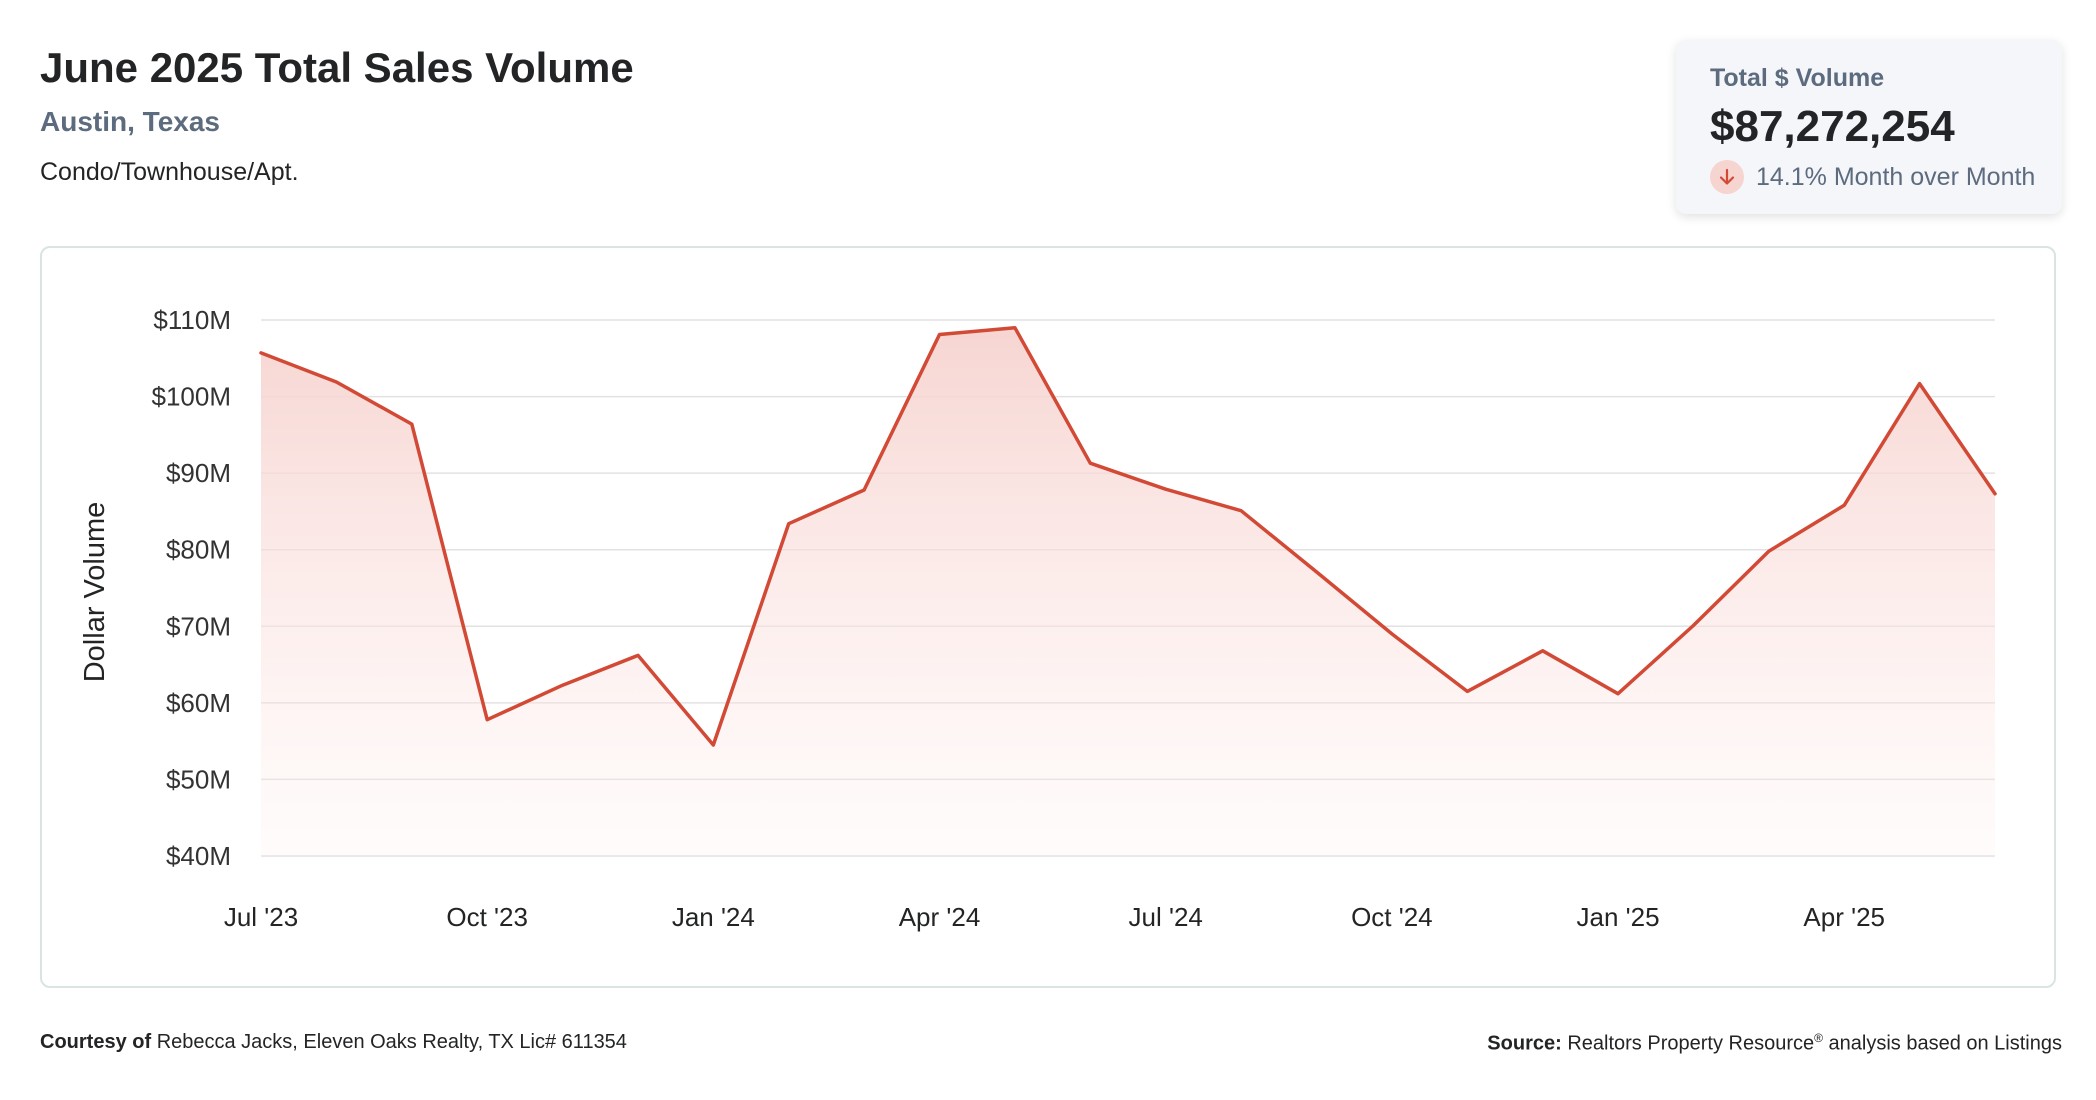  I want to click on y-tick-label: $90M, so click(198, 473).